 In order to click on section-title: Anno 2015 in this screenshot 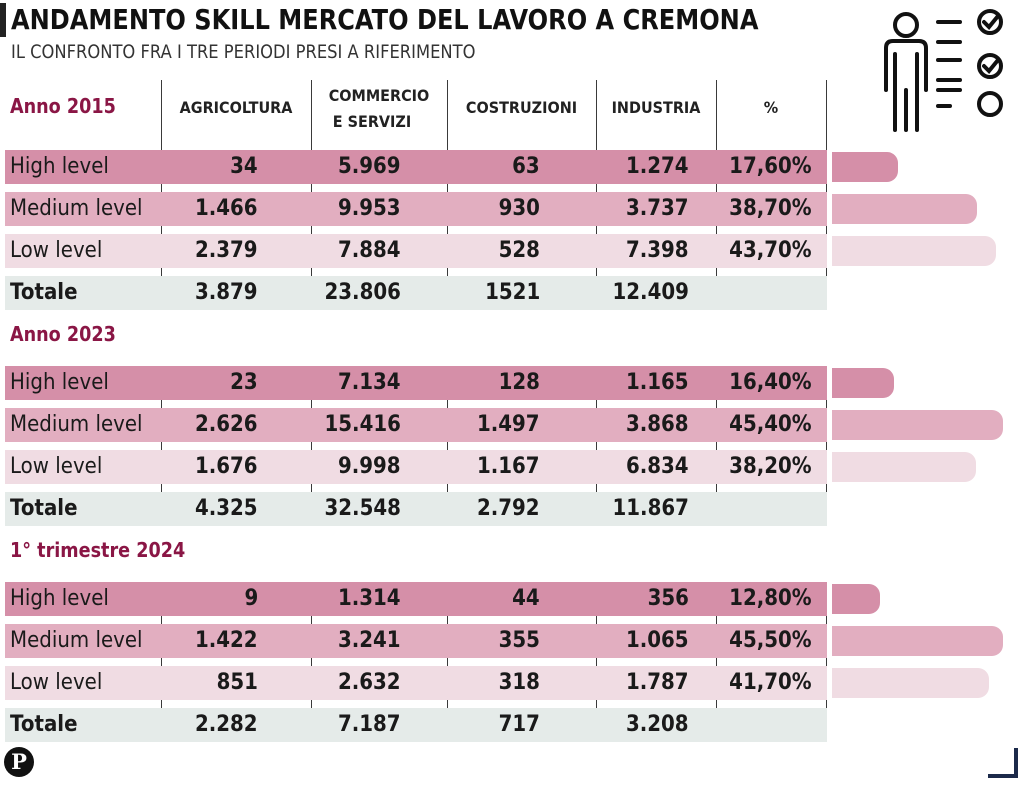, I will do `click(63, 106)`.